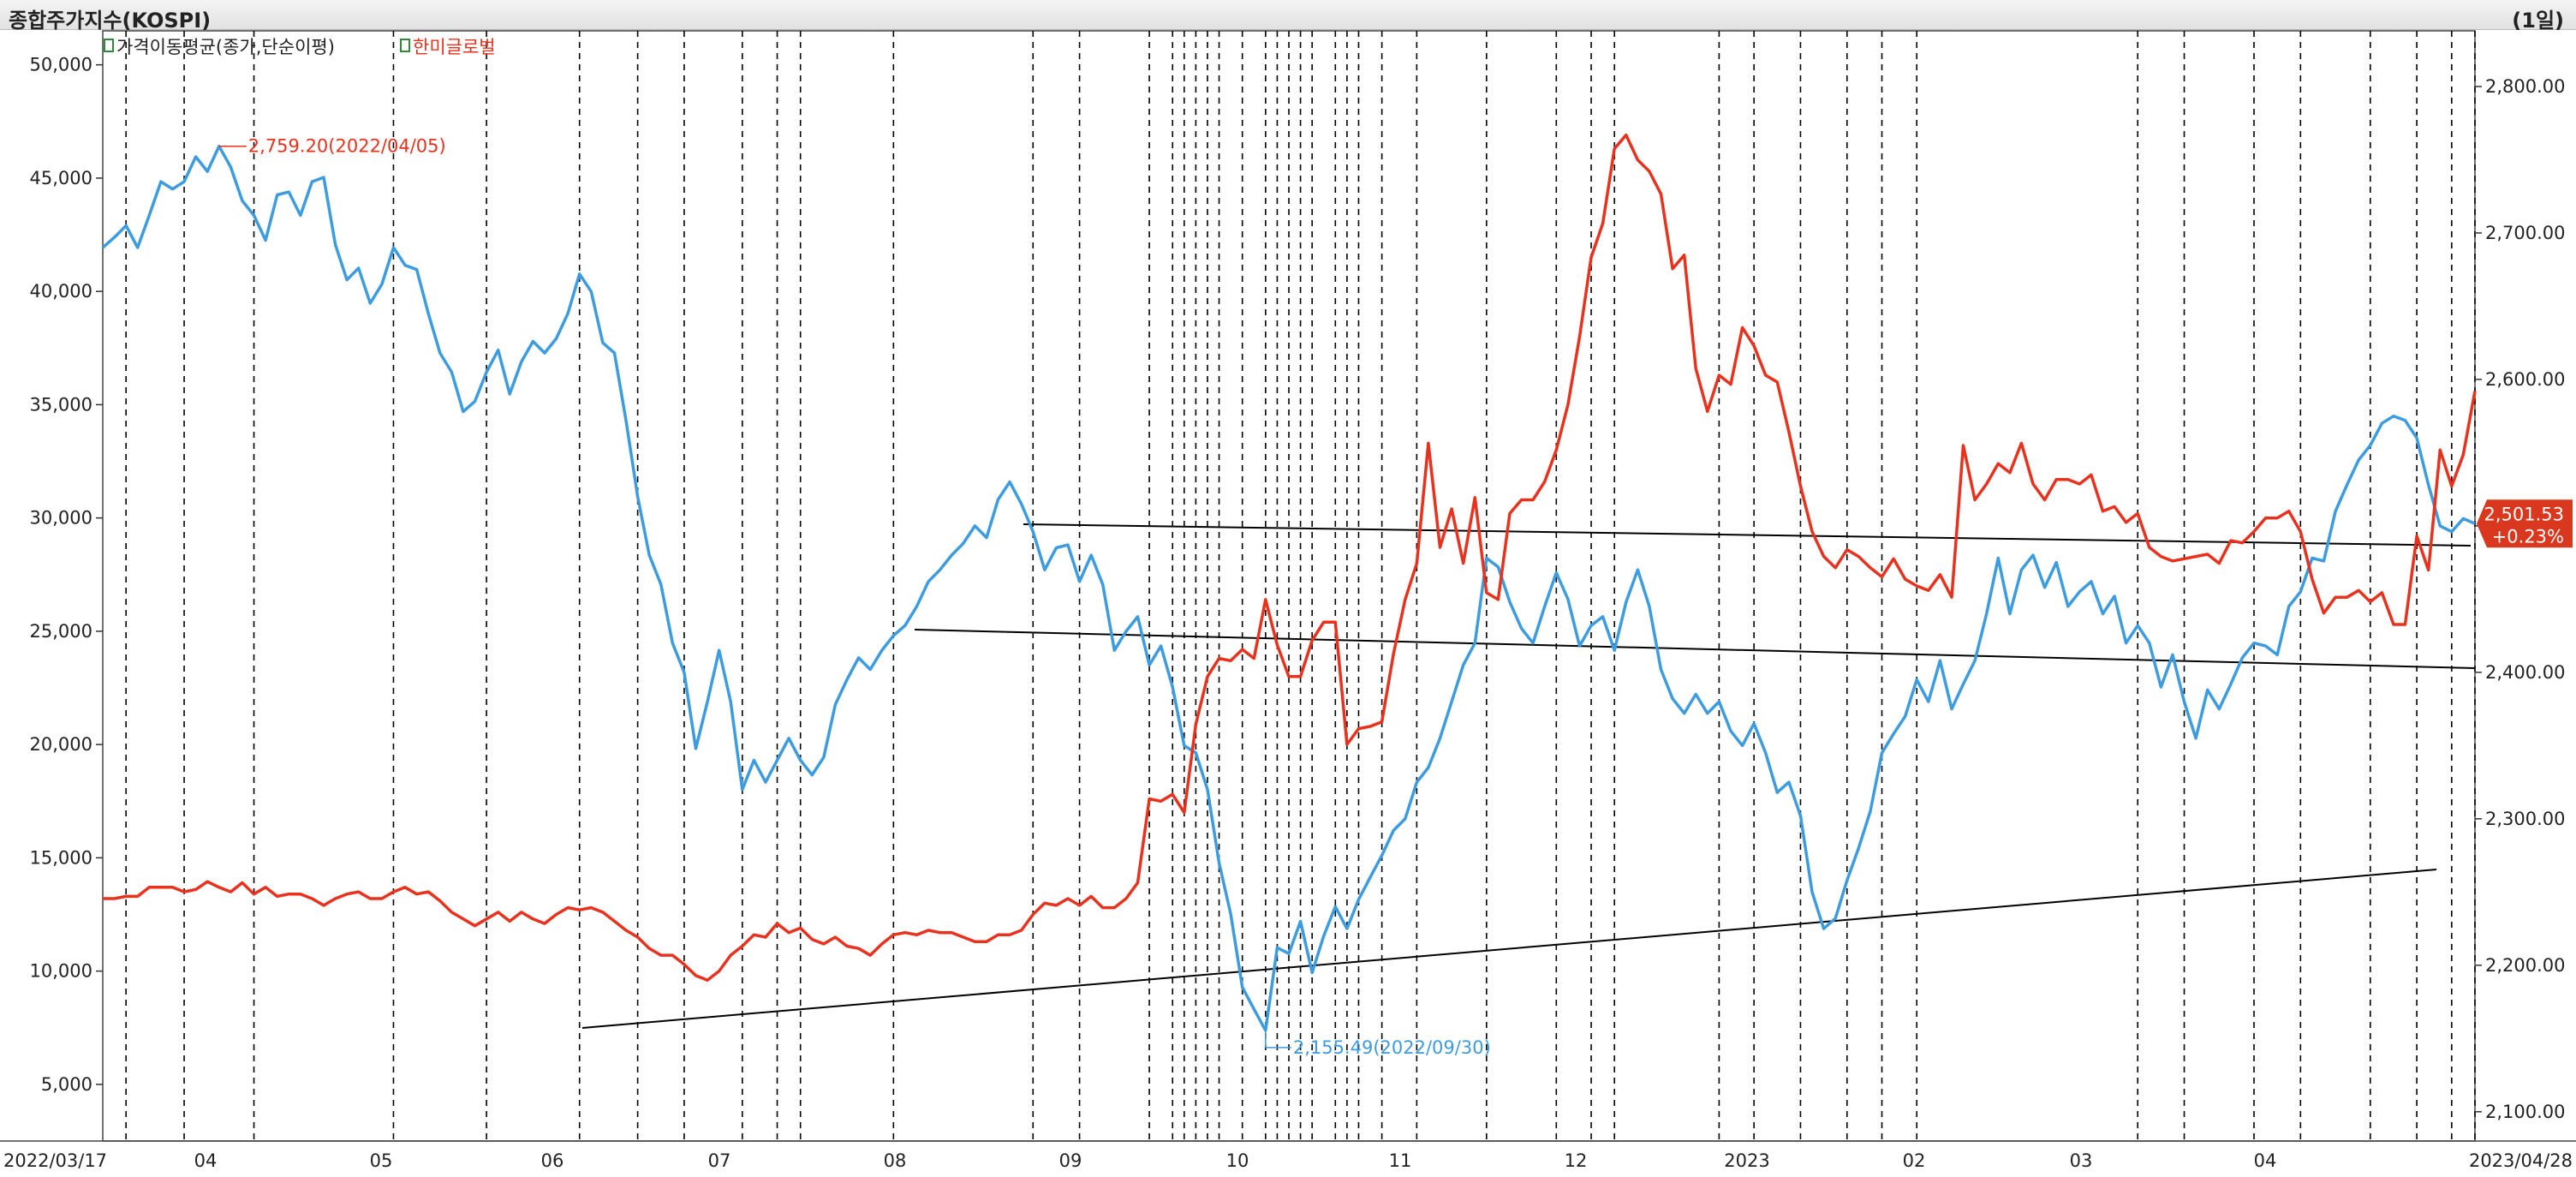 The image size is (2576, 1177). What do you see at coordinates (61, 178) in the screenshot?
I see `left-axis-tick-label: 45,000` at bounding box center [61, 178].